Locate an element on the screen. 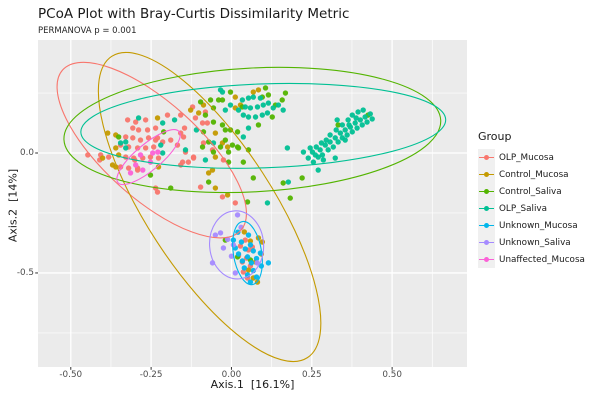  confidence-ellipse-Unknown_Saliva is located at coordinates (237, 245).